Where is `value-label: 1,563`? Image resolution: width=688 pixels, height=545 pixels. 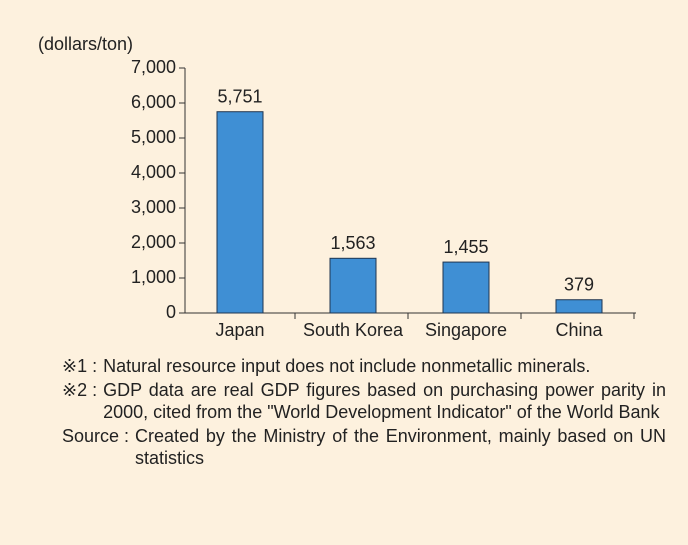 value-label: 1,563 is located at coordinates (352, 243).